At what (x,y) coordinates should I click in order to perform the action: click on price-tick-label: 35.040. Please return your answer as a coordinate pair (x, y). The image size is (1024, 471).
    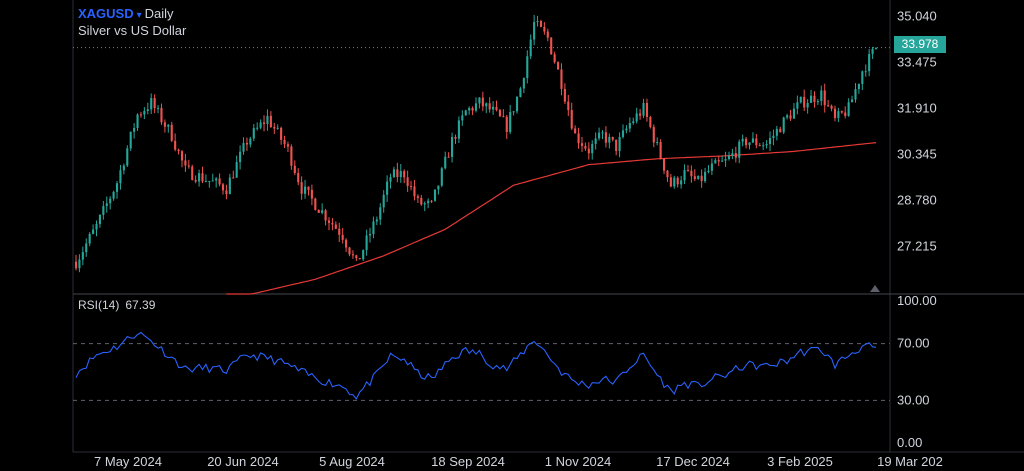
    Looking at the image, I should click on (917, 15).